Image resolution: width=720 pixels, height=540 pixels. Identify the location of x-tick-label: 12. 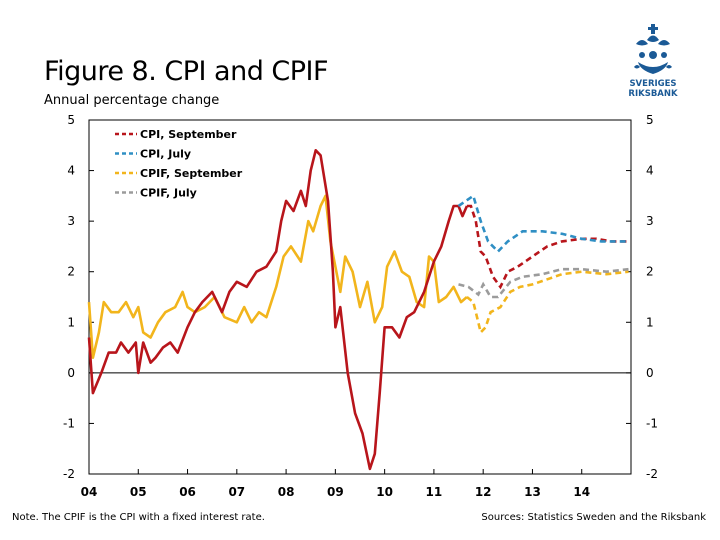
(483, 492).